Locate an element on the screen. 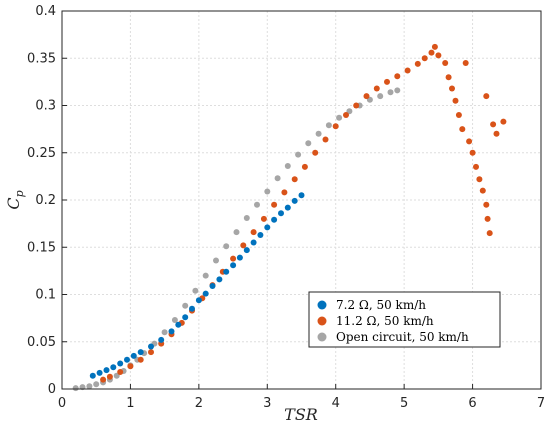  x-tick-label: 3 is located at coordinates (267, 403).